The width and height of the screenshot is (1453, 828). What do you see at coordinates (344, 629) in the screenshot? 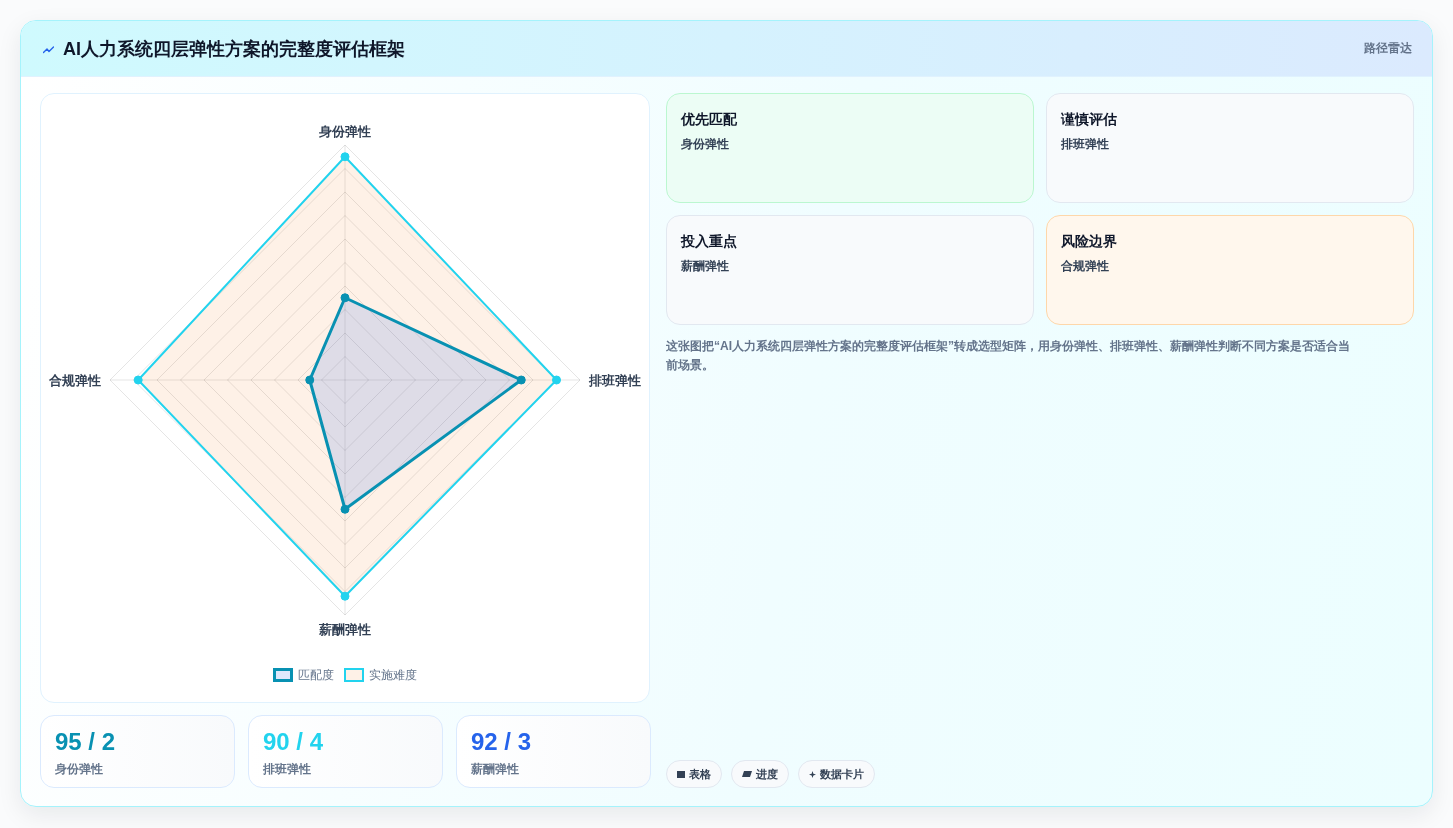
I see `spoke-label: 薪酬弹性` at bounding box center [344, 629].